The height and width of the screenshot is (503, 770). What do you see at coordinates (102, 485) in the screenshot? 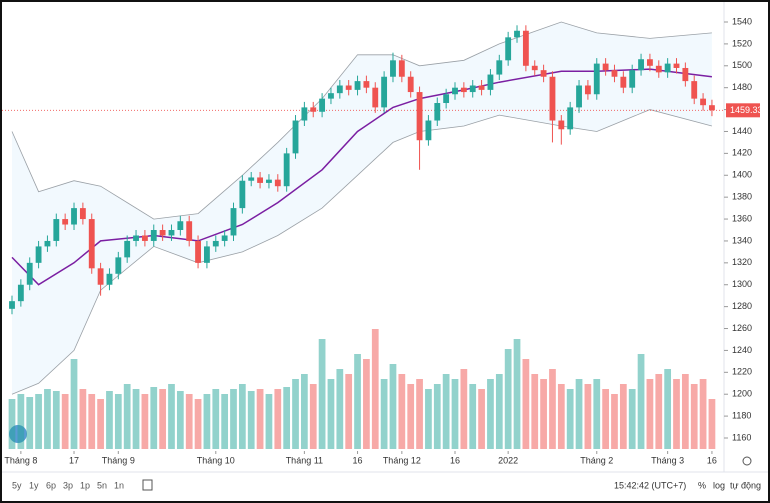
I see `range-button: 5n` at bounding box center [102, 485].